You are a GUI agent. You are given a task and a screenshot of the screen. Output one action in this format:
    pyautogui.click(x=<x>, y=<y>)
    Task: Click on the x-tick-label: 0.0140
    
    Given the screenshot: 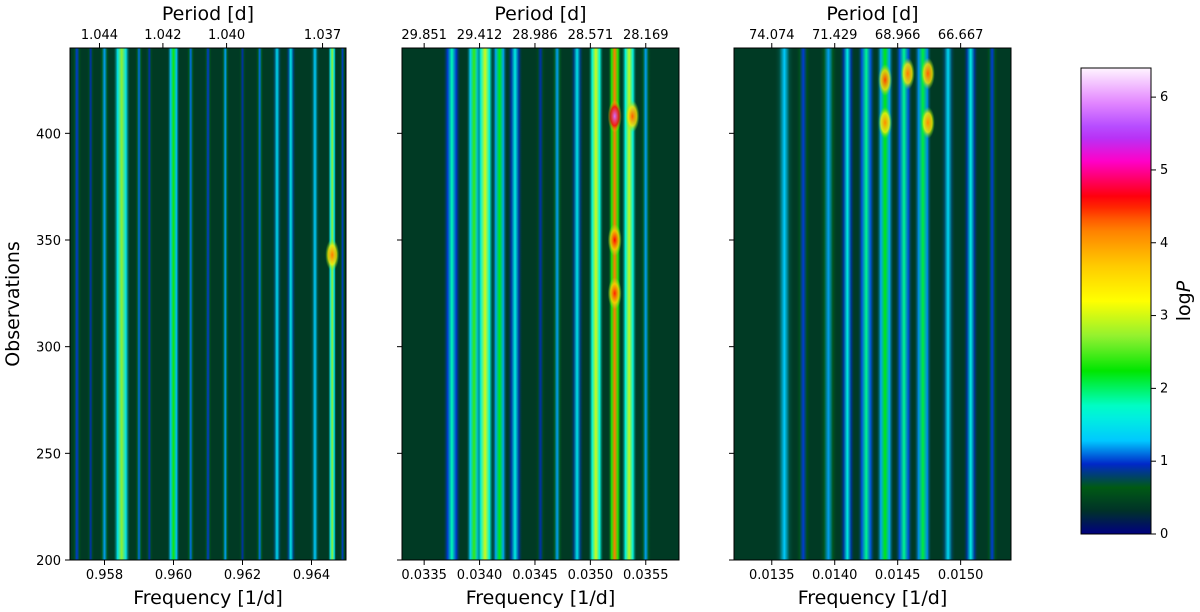 What is the action you would take?
    pyautogui.click(x=835, y=575)
    